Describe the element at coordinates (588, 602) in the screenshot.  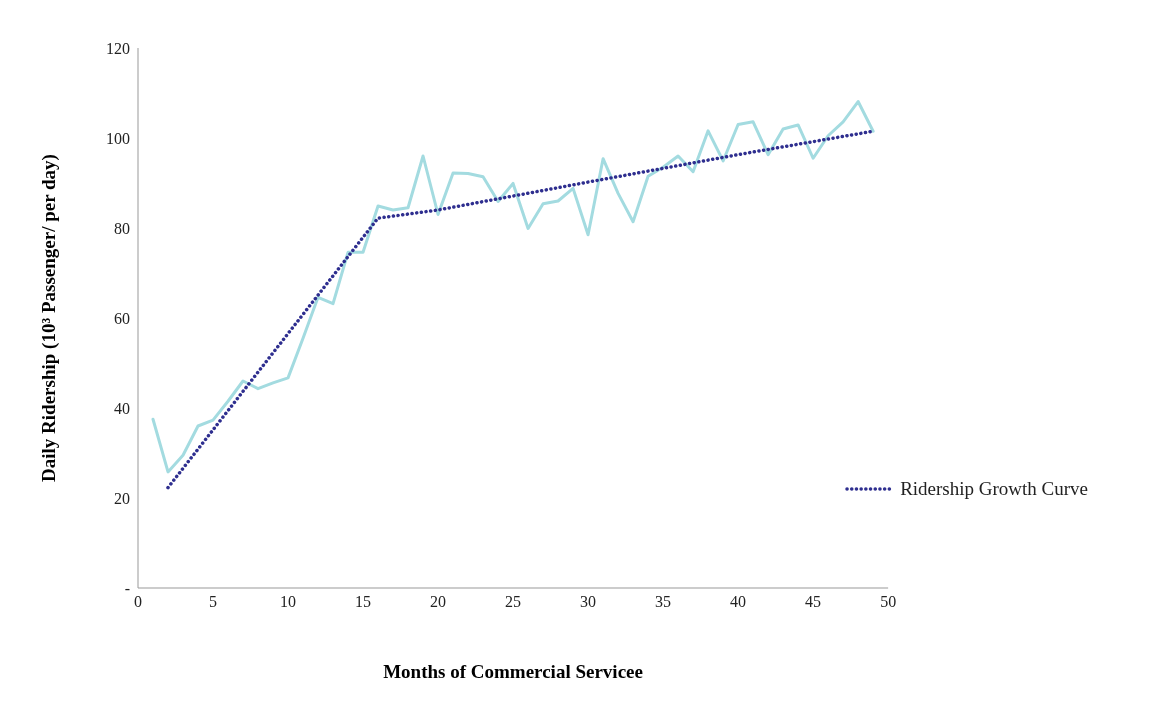
I see `x-tick-label: 30` at that location.